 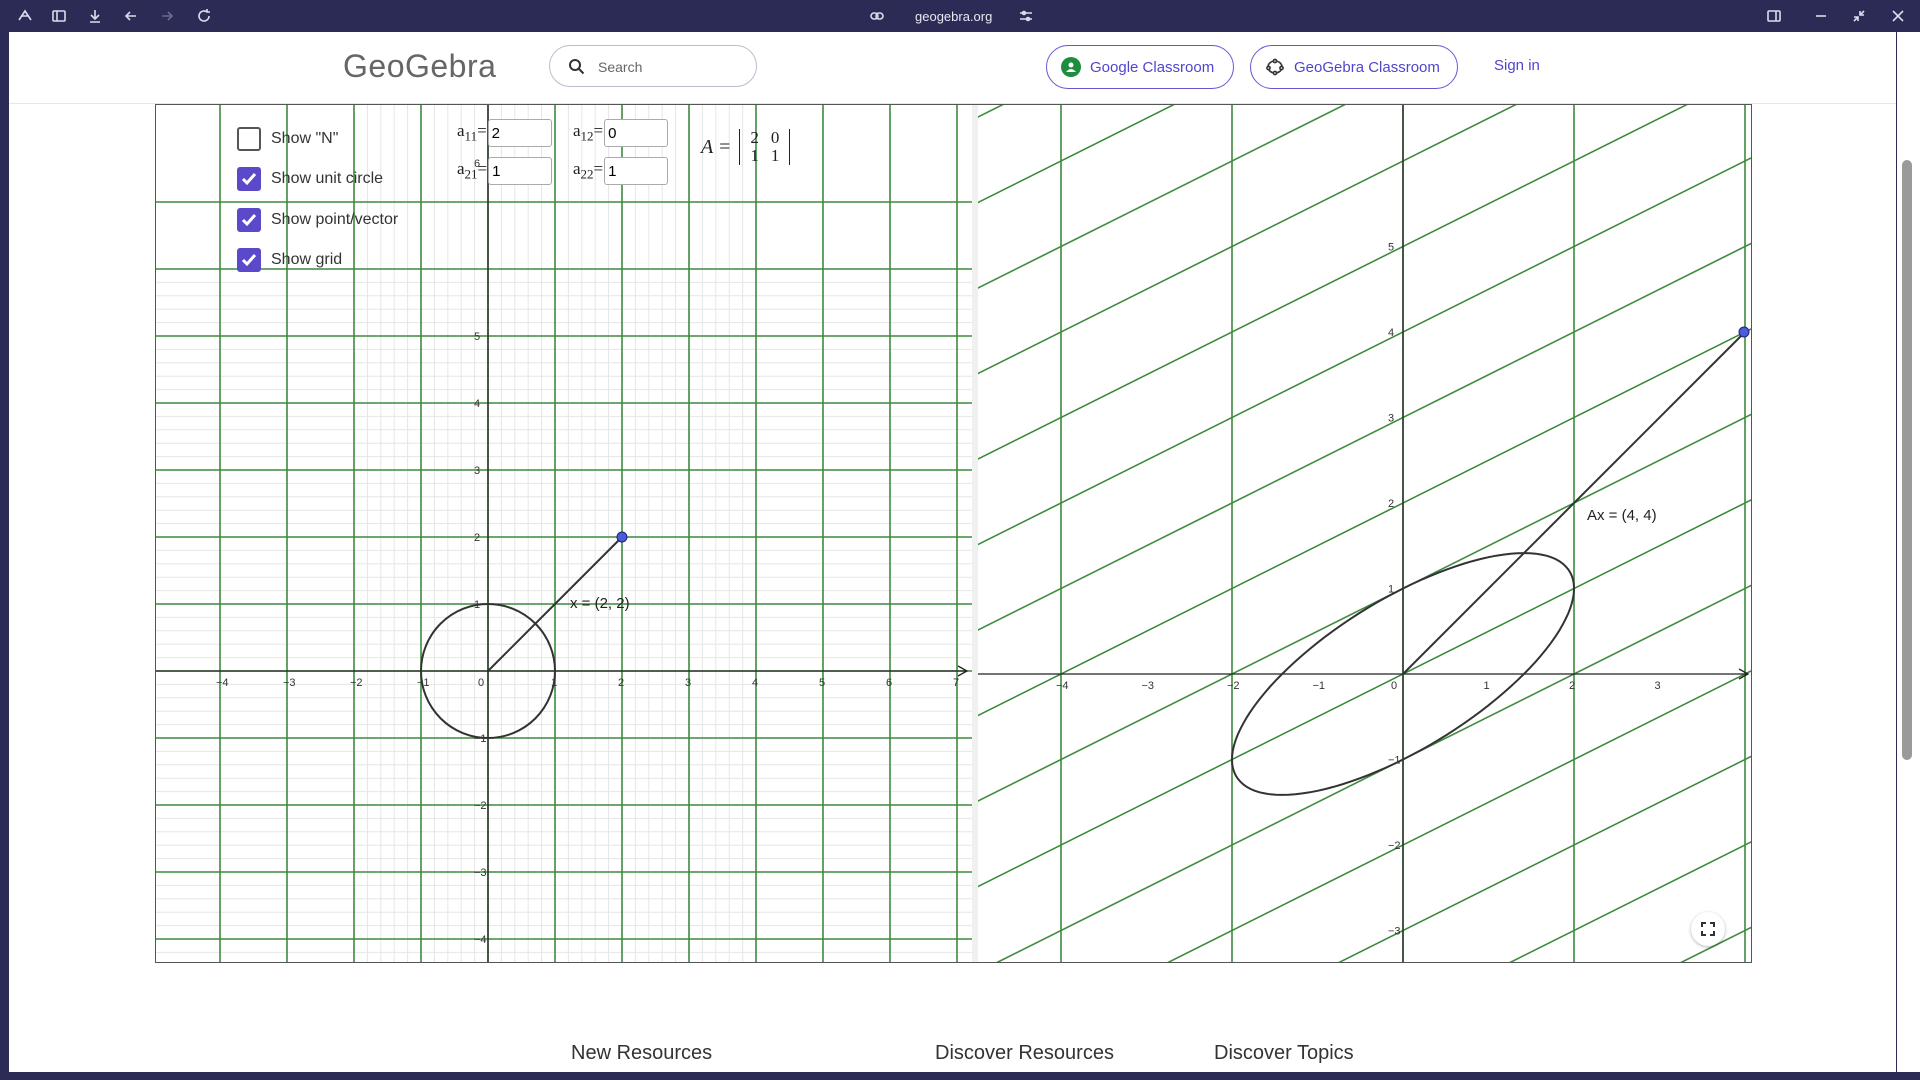 What do you see at coordinates (222, 683) in the screenshot?
I see `x-tick-label: −4` at bounding box center [222, 683].